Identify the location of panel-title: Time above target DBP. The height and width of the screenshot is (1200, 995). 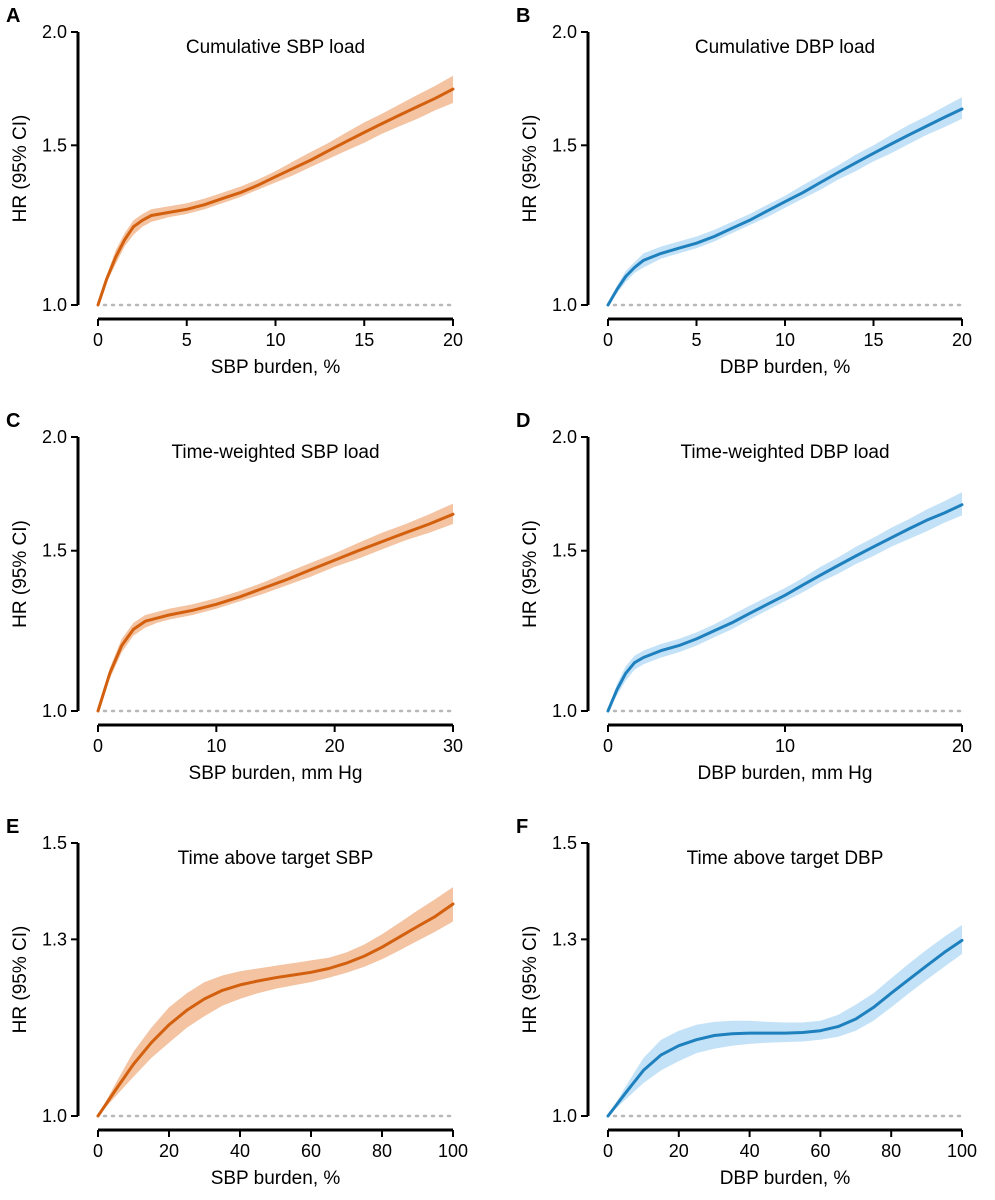
(785, 858).